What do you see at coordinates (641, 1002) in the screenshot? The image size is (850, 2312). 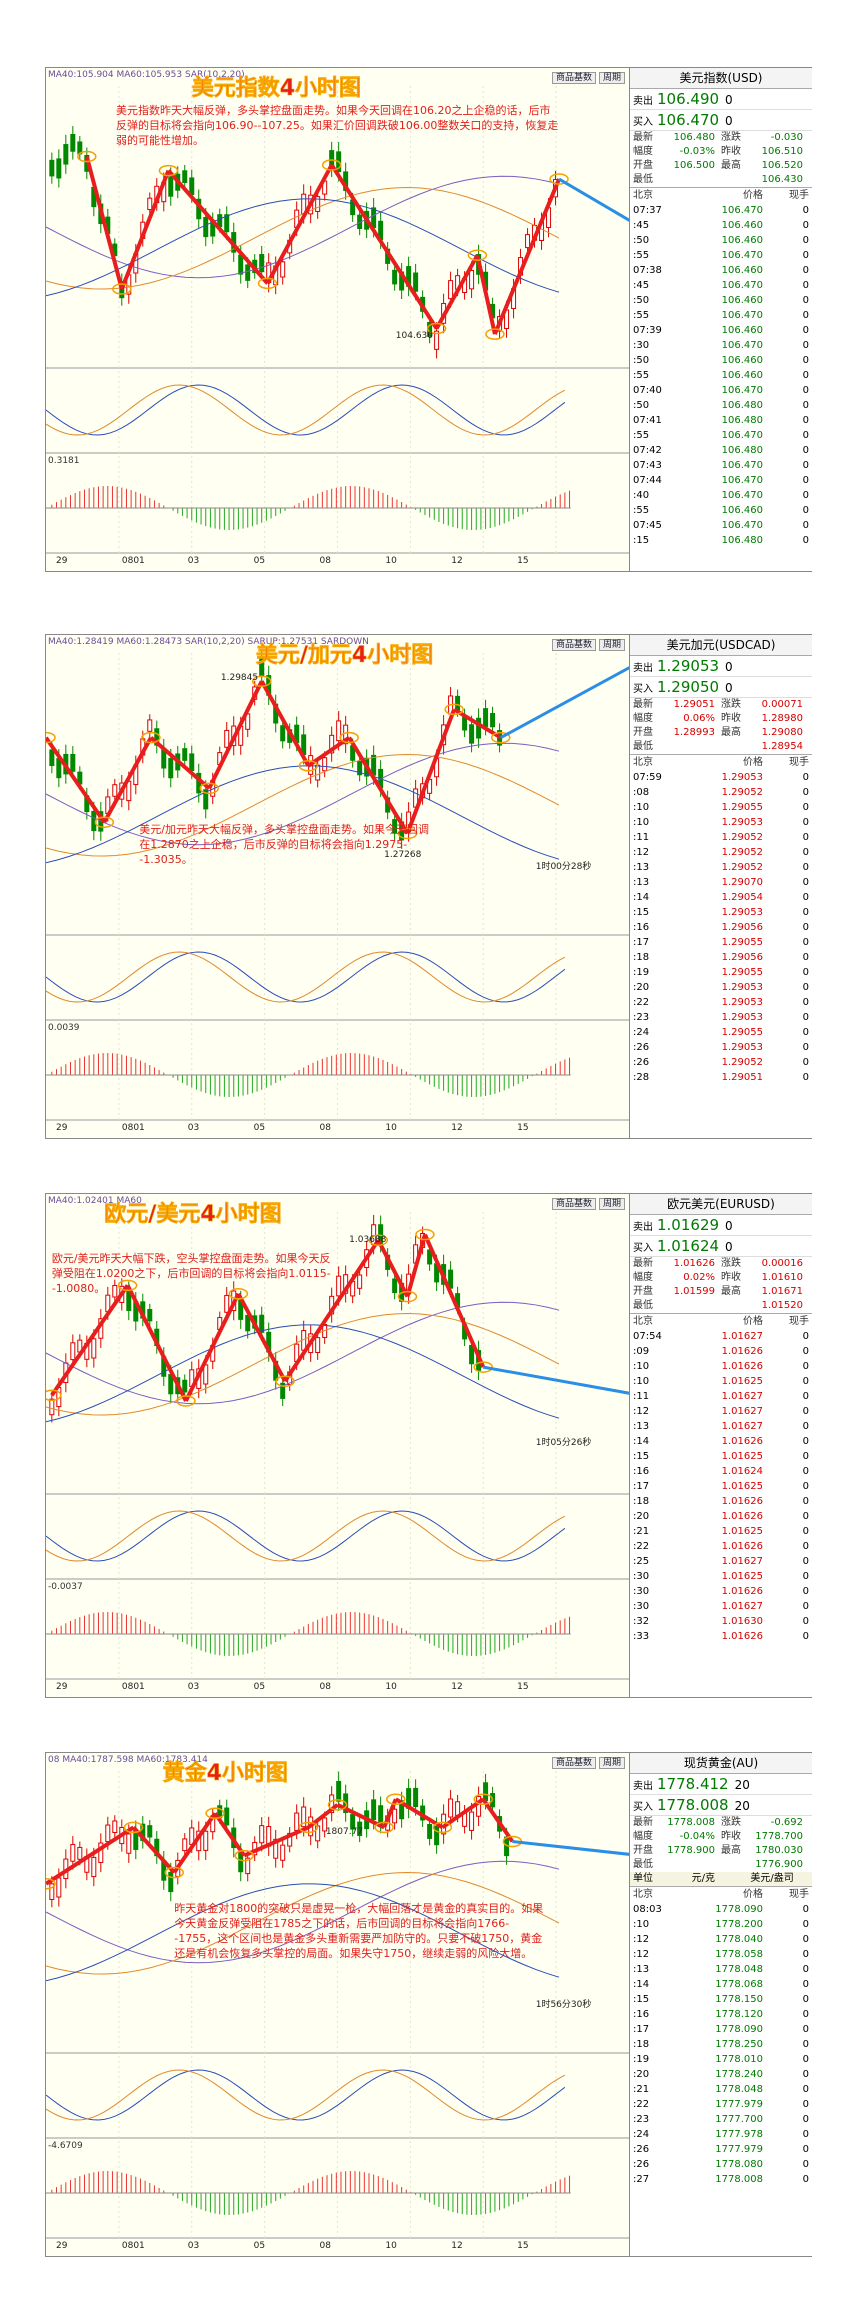 I see `tick-time: :22` at bounding box center [641, 1002].